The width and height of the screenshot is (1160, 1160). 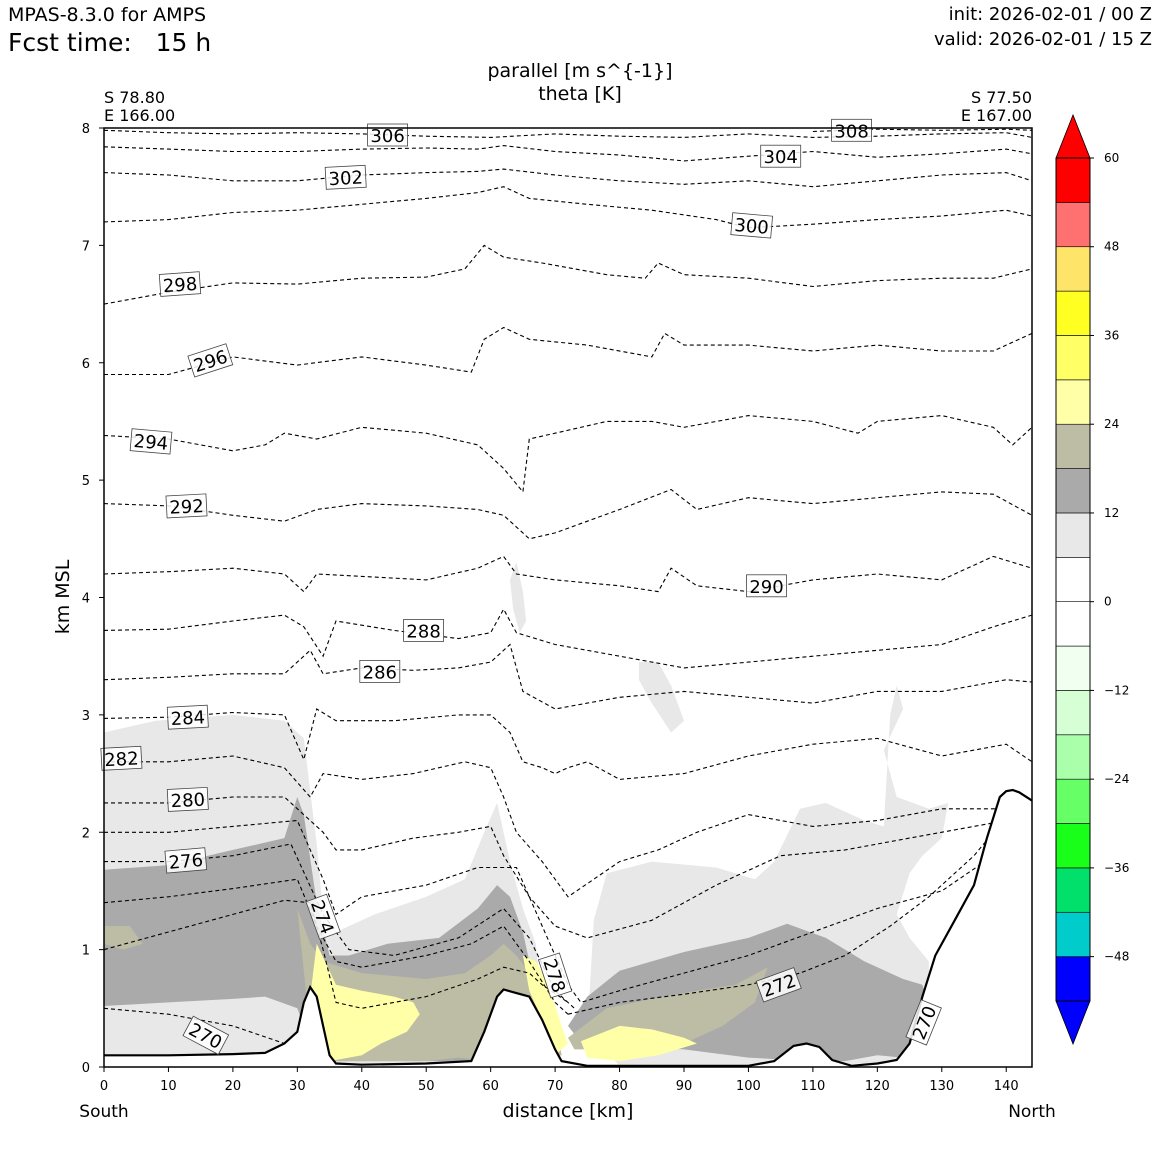 What do you see at coordinates (1073, 757) in the screenshot?
I see `colorbar-bin--24--18` at bounding box center [1073, 757].